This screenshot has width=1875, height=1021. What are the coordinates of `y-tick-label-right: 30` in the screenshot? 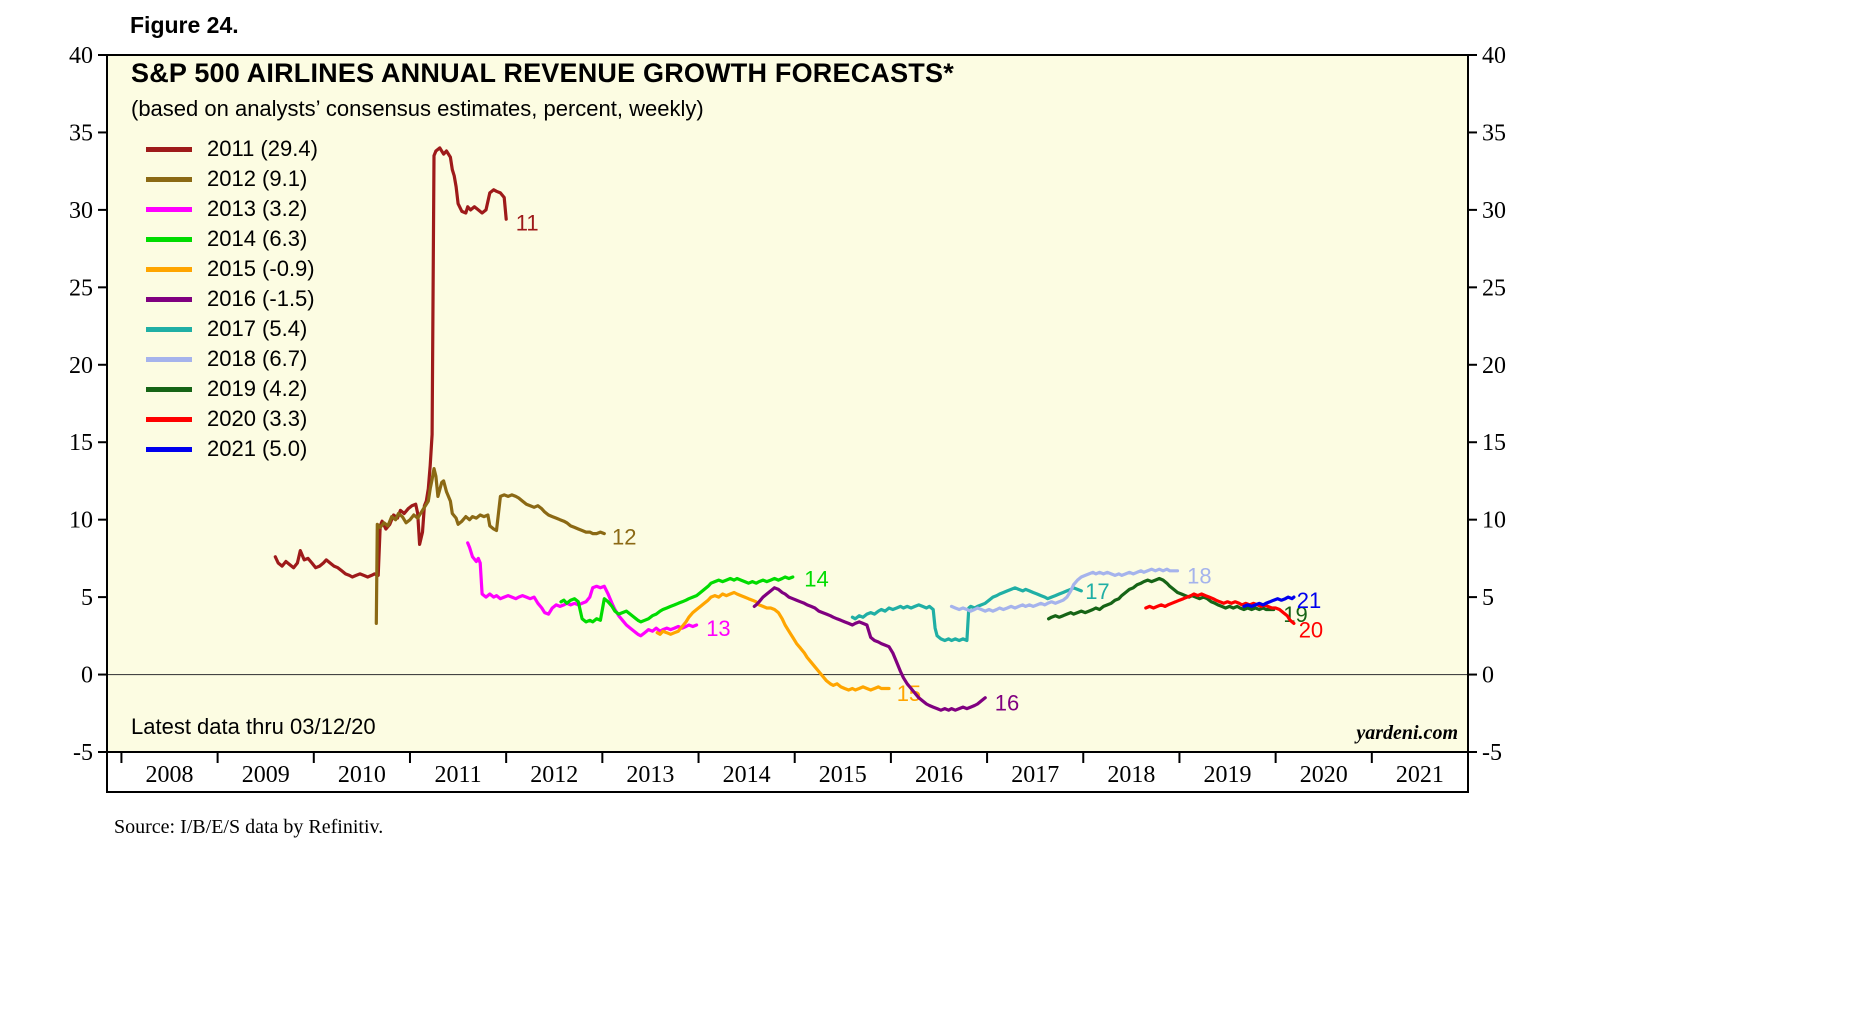 It's located at (1494, 211).